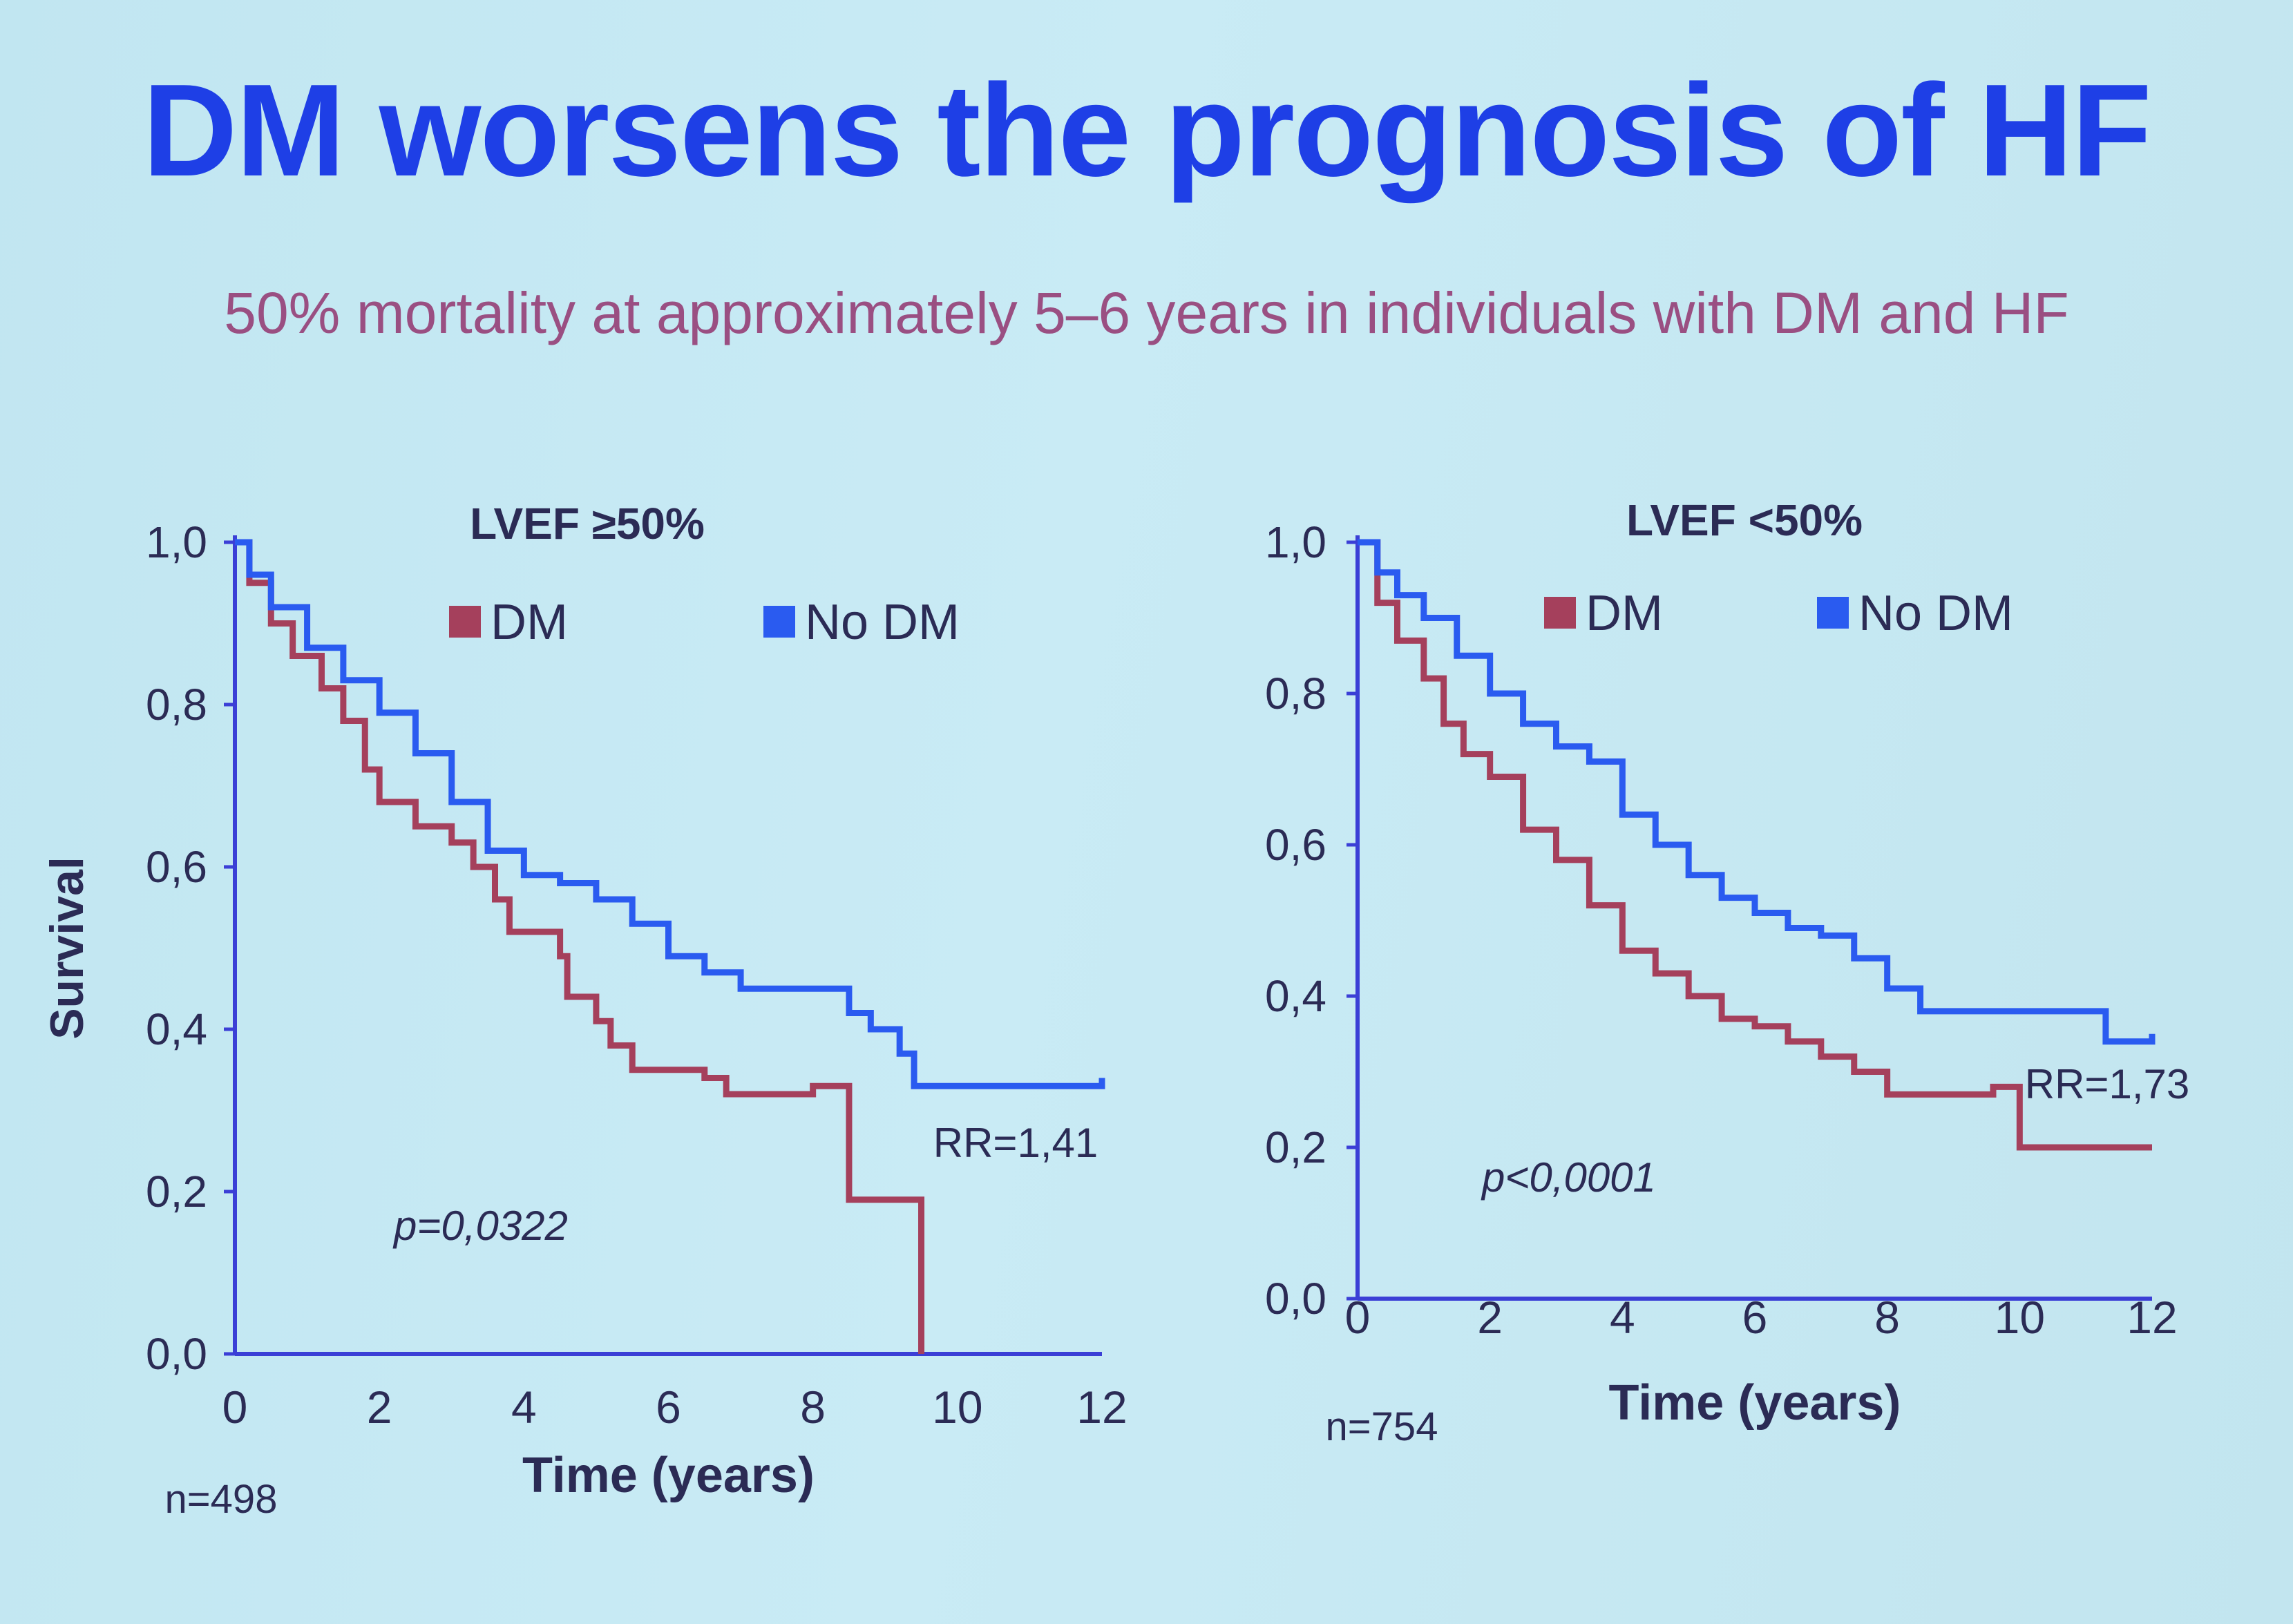 The height and width of the screenshot is (1624, 2293). I want to click on series-line-dm, so click(1755, 845).